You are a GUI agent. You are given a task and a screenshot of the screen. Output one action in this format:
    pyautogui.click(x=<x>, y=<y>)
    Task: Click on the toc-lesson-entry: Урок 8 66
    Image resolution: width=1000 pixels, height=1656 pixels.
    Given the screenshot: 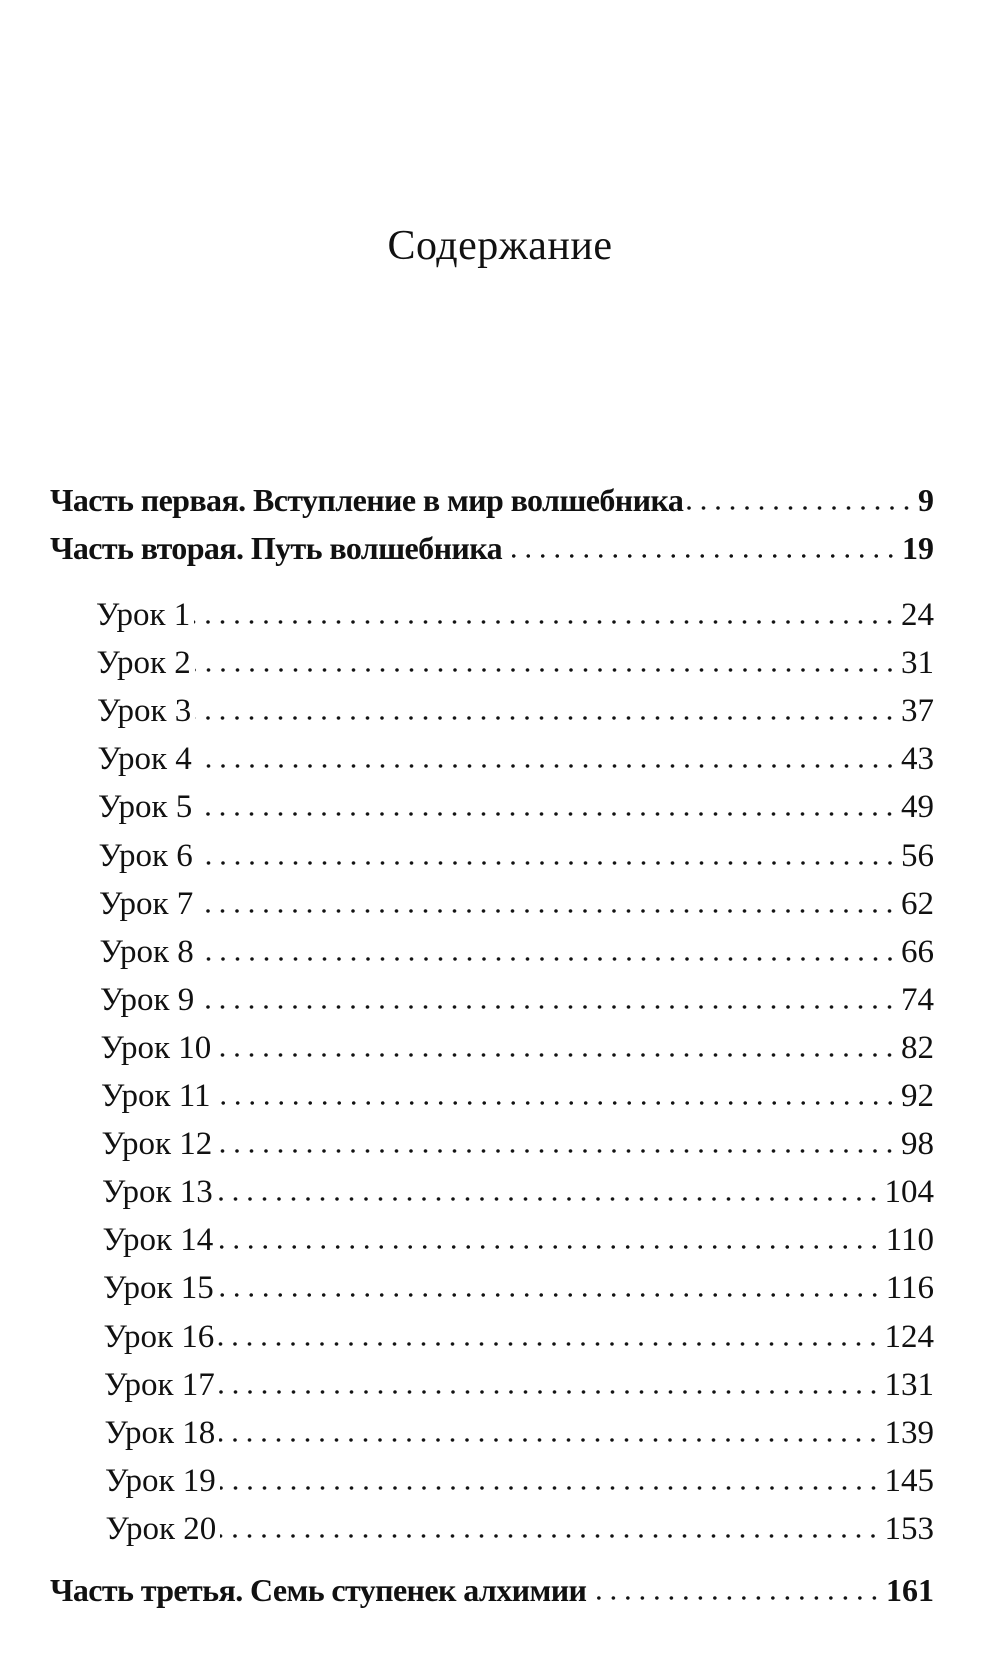 What is the action you would take?
    pyautogui.click(x=517, y=952)
    